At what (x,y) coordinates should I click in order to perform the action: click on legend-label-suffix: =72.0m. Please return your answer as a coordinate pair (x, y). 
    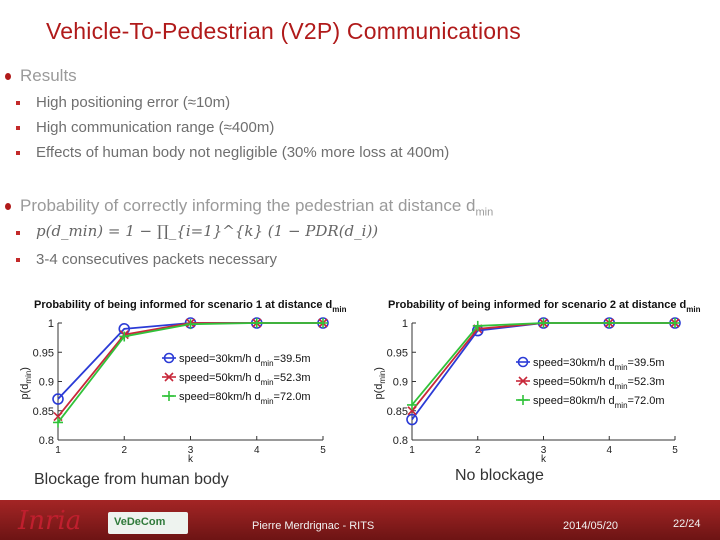
    Looking at the image, I should click on (292, 397).